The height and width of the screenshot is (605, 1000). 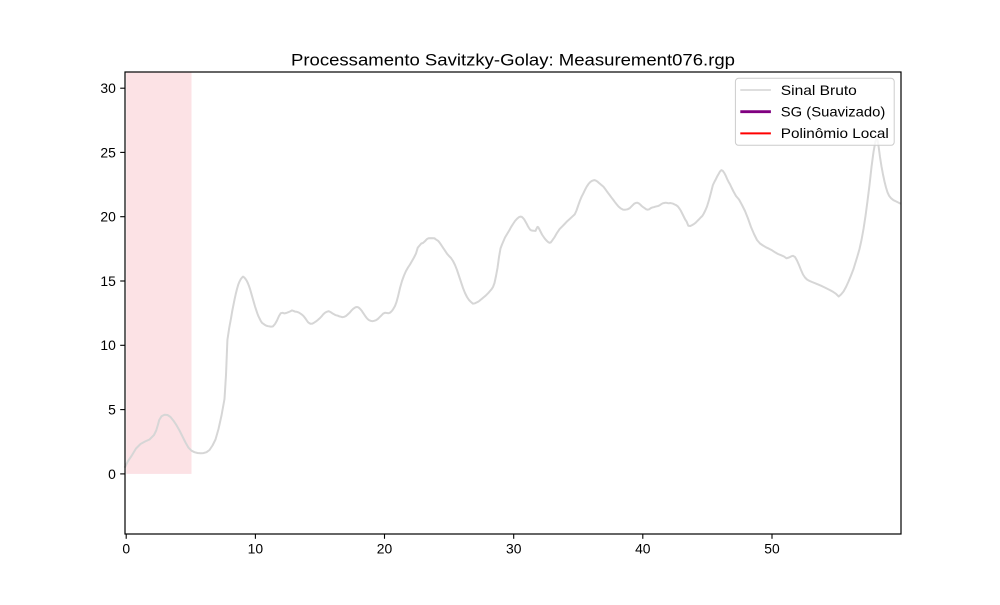 I want to click on svg-text: 15, so click(x=108, y=281).